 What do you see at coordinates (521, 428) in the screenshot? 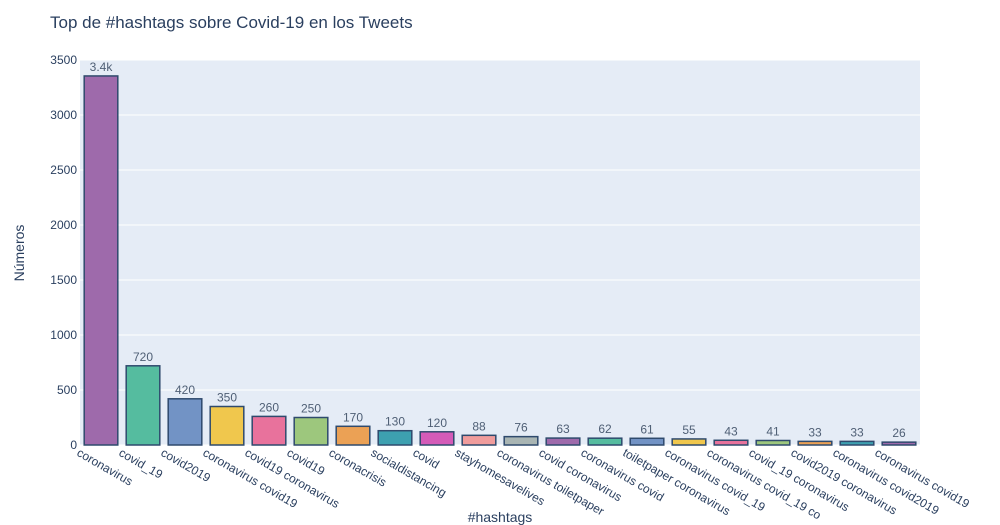
I see `bar-data-label: 76` at bounding box center [521, 428].